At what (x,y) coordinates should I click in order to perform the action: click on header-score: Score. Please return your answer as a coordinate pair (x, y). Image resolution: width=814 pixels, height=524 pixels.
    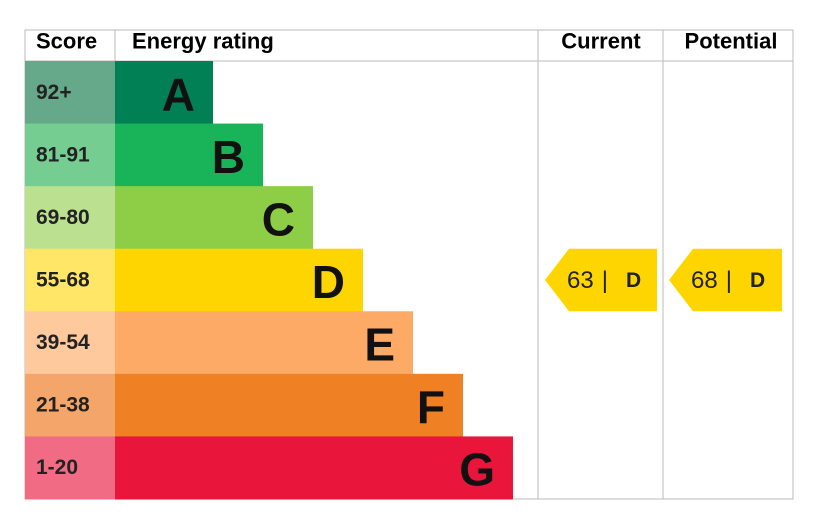
    Looking at the image, I should click on (66, 41).